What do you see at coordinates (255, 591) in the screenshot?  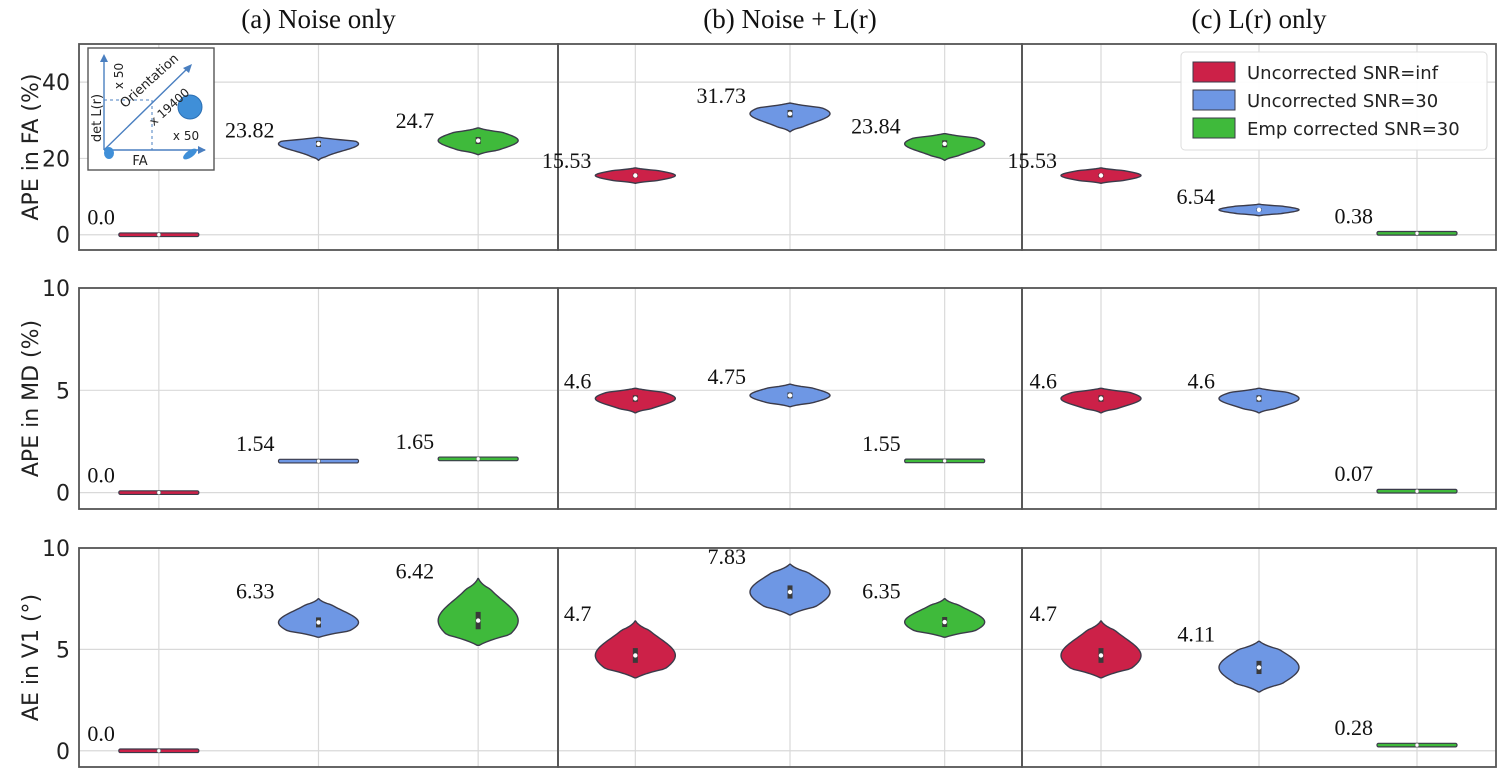 I see `data-label: 6.33` at bounding box center [255, 591].